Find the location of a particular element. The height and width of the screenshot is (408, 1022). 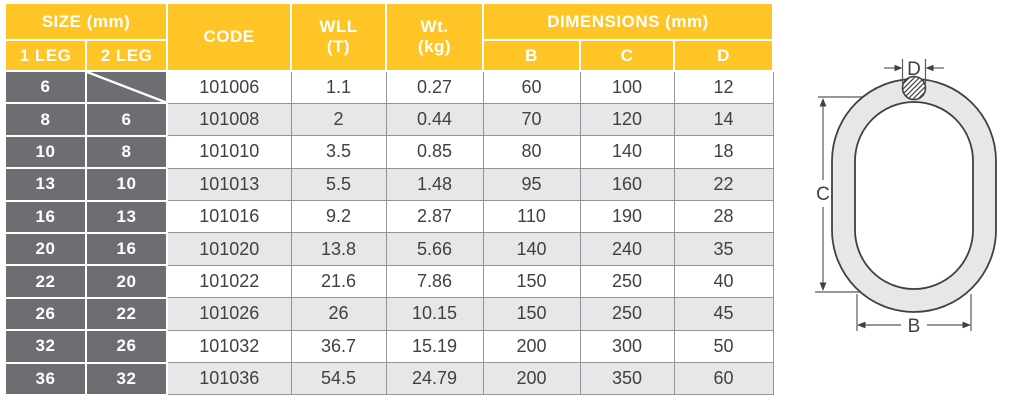

label-dim-b: B is located at coordinates (914, 326).